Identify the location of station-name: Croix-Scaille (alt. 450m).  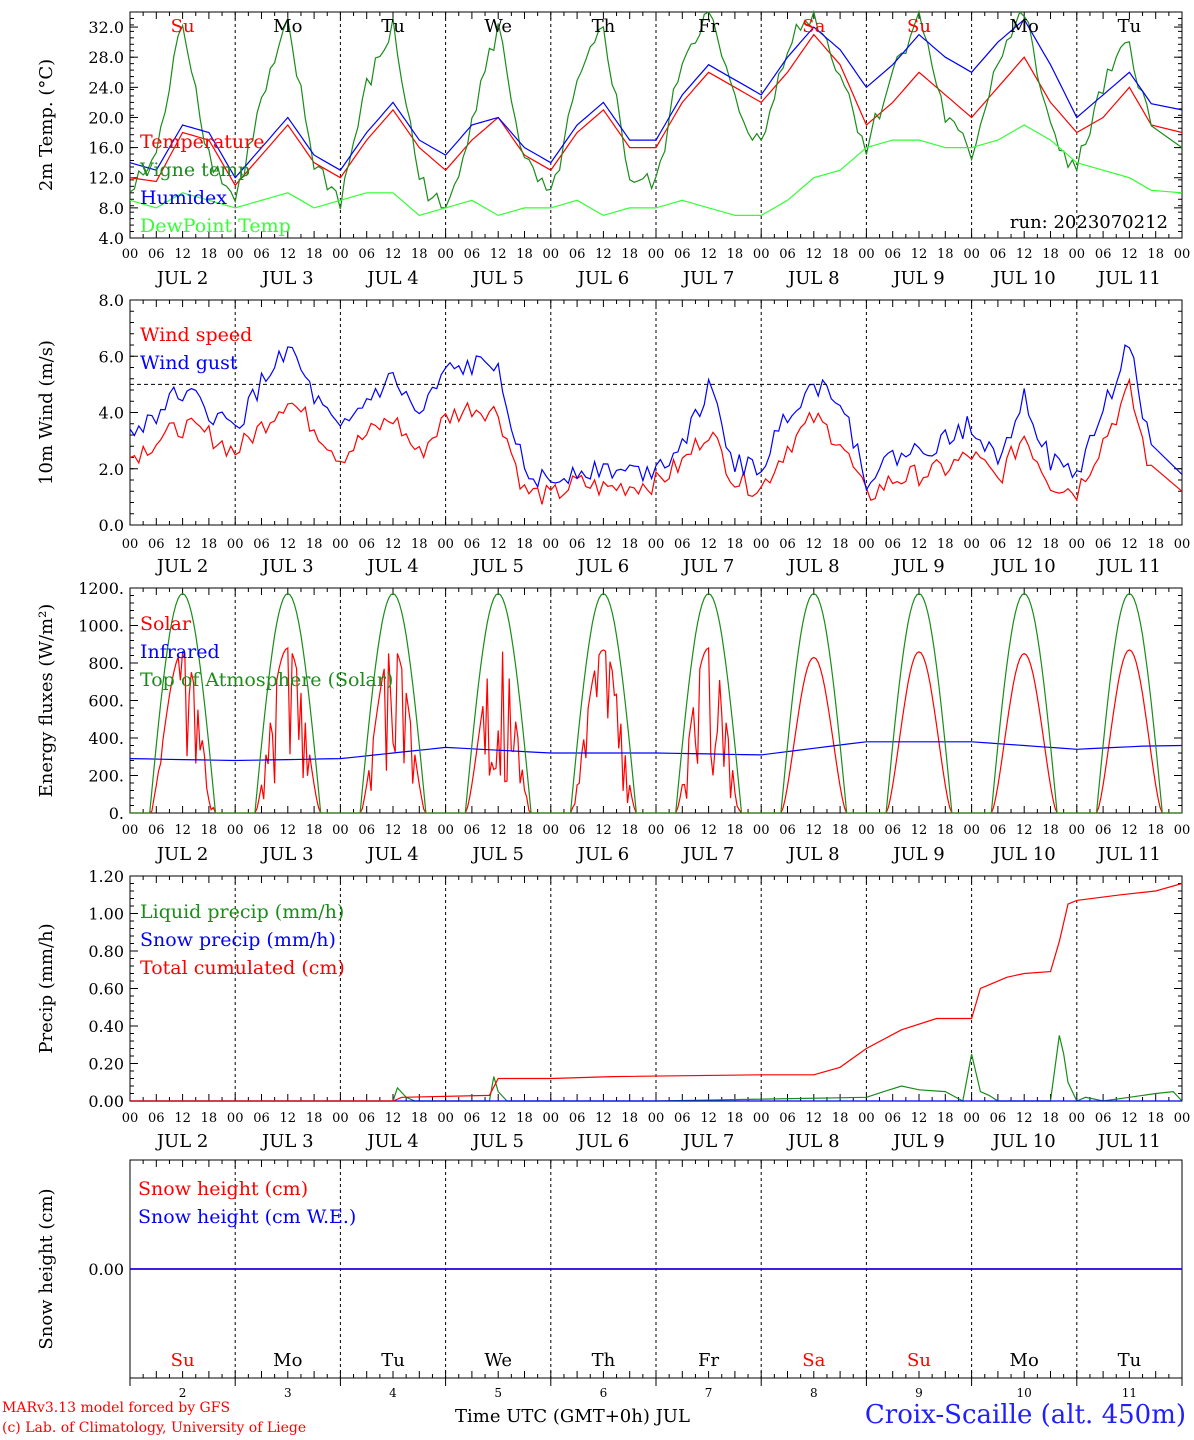
(1025, 1415).